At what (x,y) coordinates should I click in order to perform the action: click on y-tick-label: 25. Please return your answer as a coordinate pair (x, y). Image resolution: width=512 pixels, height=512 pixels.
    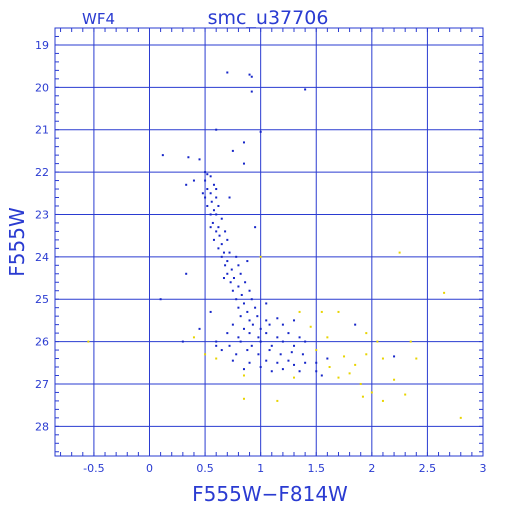
    Looking at the image, I should click on (42, 299).